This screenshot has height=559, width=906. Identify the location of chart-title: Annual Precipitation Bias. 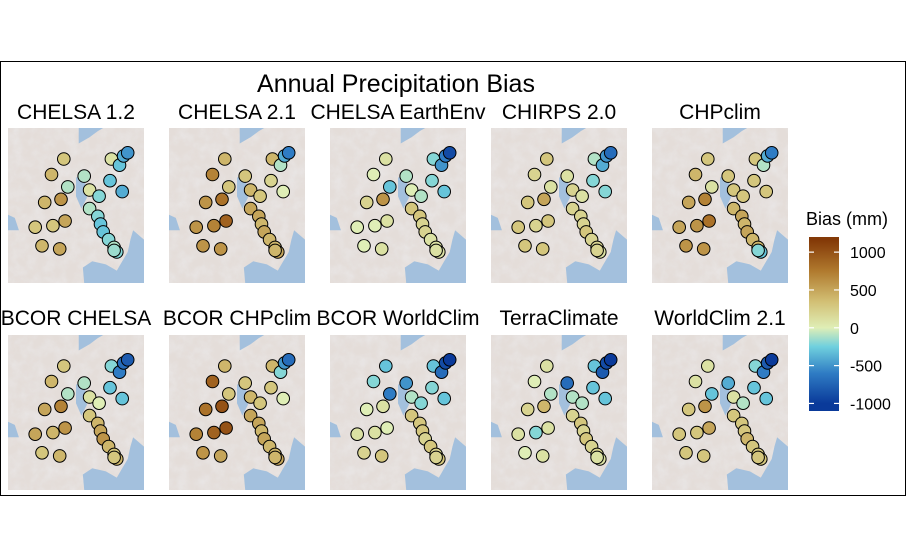
(396, 84).